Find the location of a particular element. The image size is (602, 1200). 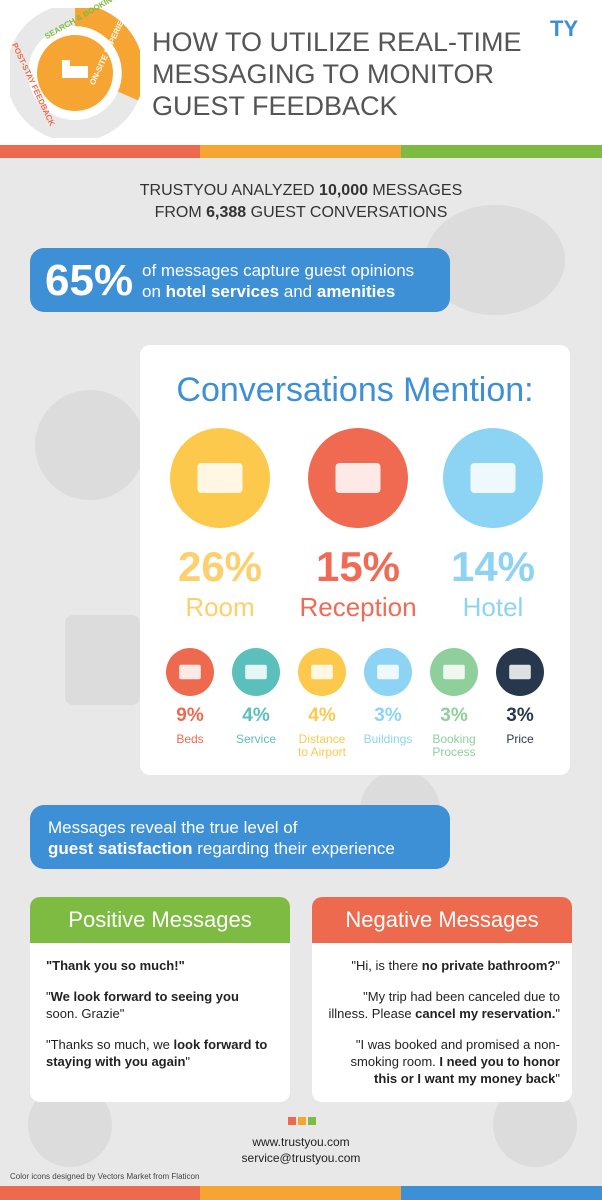

text-part: no private bathroom? is located at coordinates (488, 965).